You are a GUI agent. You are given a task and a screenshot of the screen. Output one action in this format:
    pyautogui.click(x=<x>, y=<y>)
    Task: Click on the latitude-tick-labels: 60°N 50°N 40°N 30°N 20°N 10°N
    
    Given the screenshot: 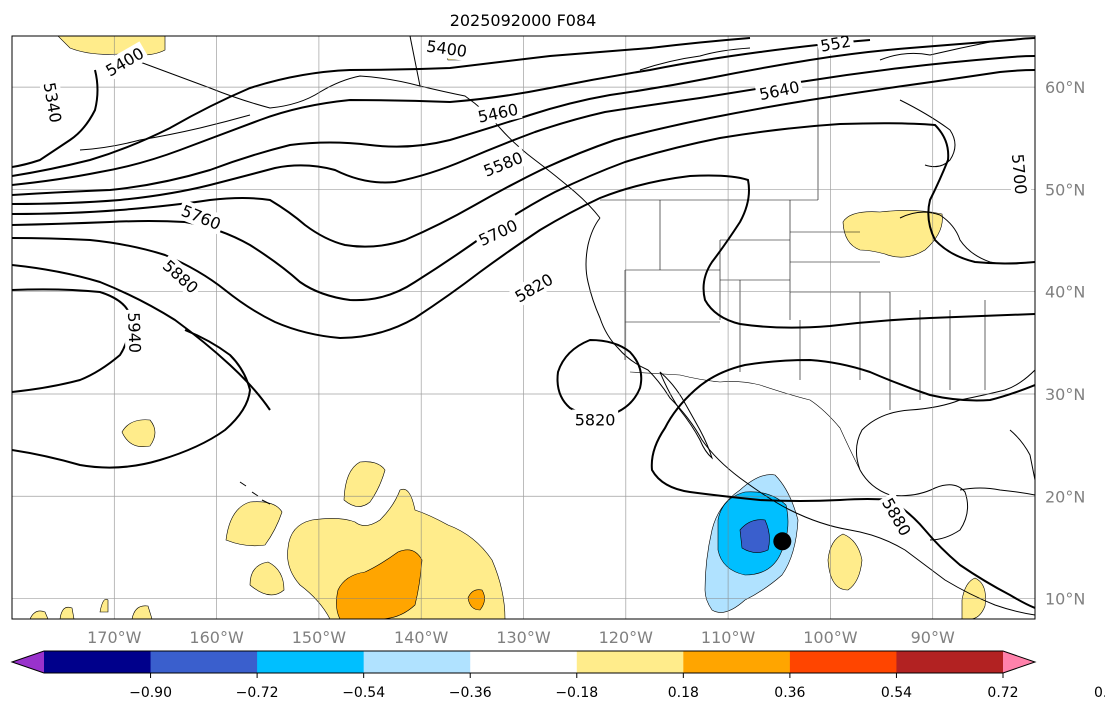 What is the action you would take?
    pyautogui.click(x=1065, y=343)
    